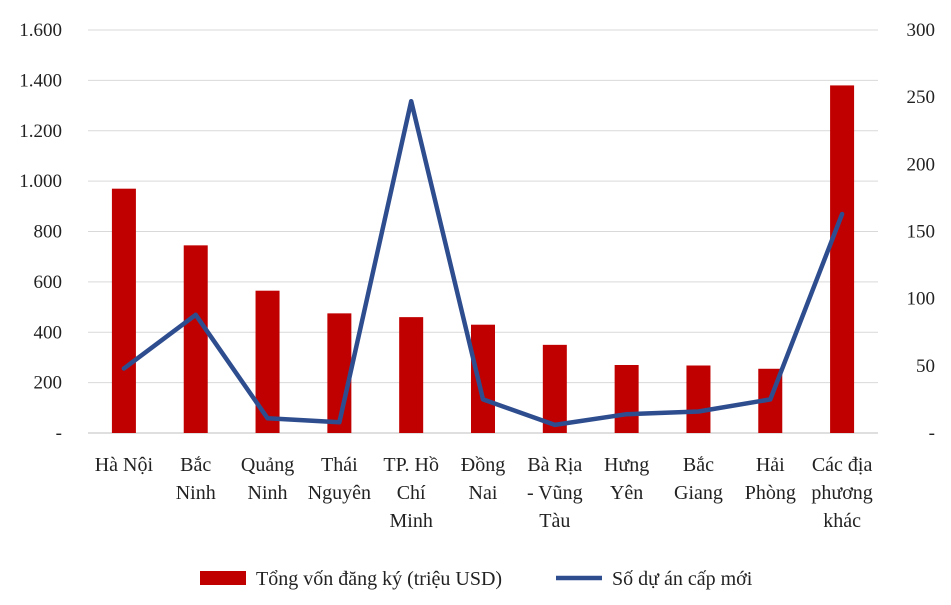 This screenshot has width=951, height=605. I want to click on left-tick-label: 400, so click(48, 332).